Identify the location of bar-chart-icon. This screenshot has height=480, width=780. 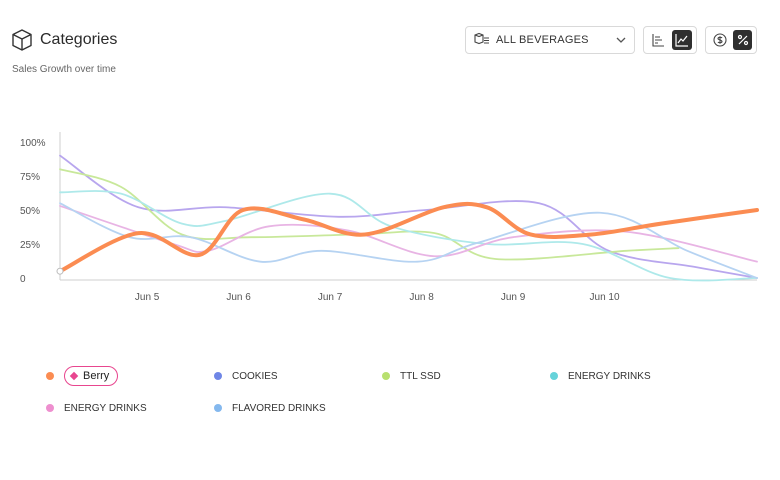
(658, 40).